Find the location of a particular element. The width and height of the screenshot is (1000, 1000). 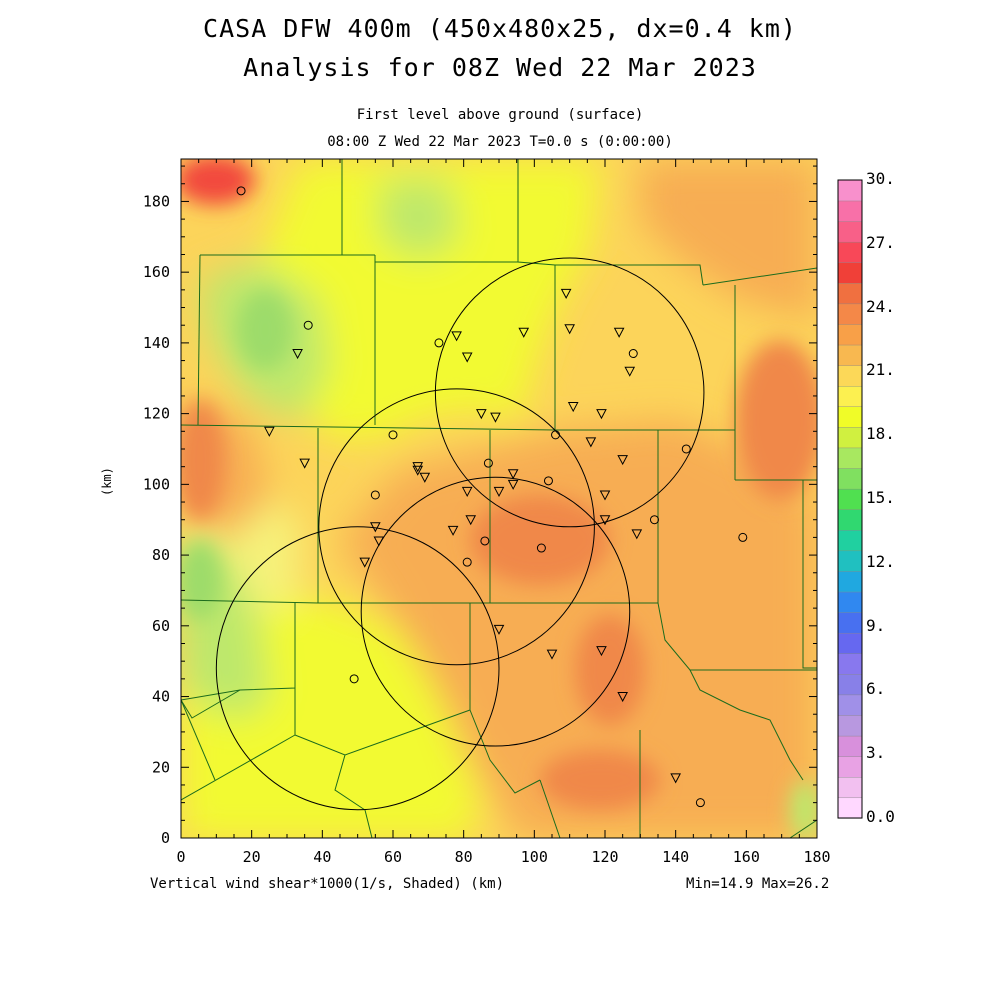

y-tick-label: 80 is located at coordinates (161, 555).